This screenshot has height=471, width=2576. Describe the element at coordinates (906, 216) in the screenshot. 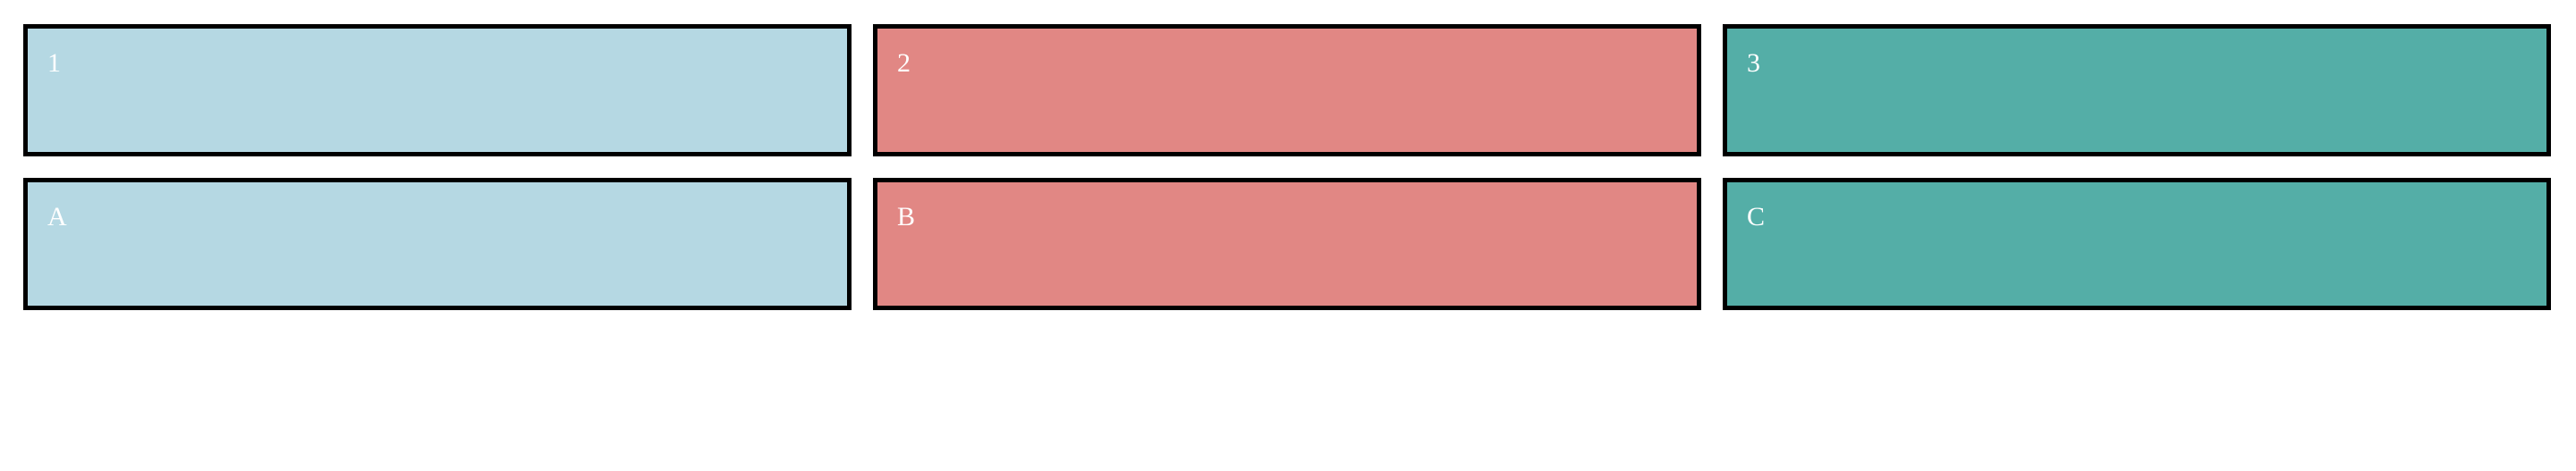

I see `box-b-label: B` at that location.